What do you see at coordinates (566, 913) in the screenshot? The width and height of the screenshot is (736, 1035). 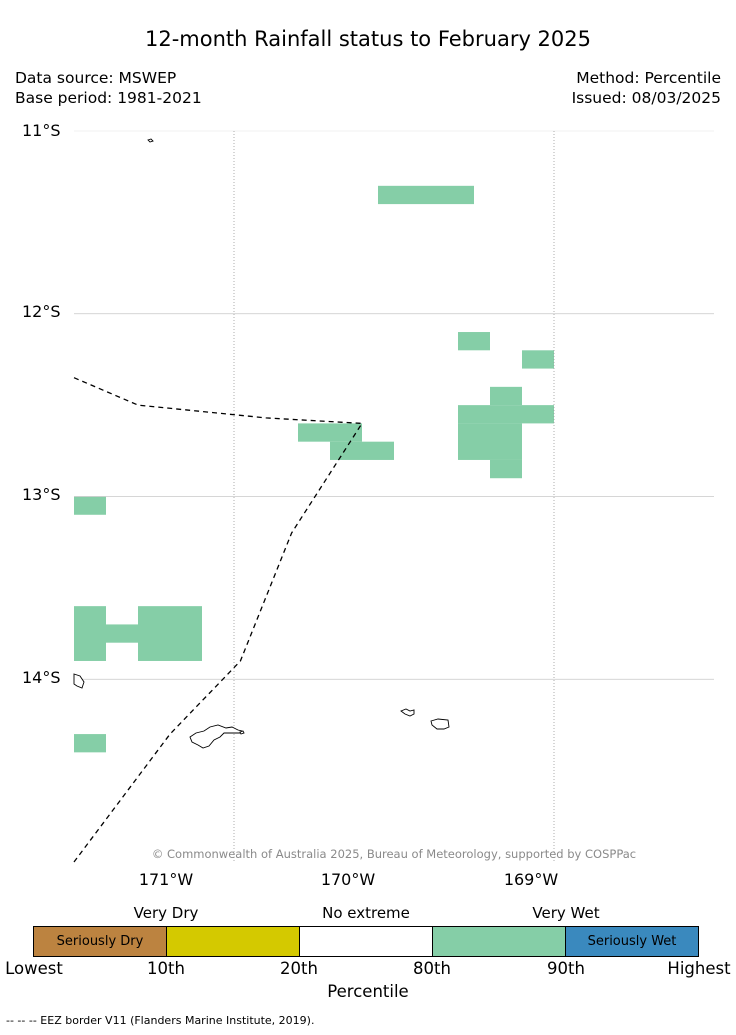 I see `legend-category-very-wet: Very Wet` at bounding box center [566, 913].